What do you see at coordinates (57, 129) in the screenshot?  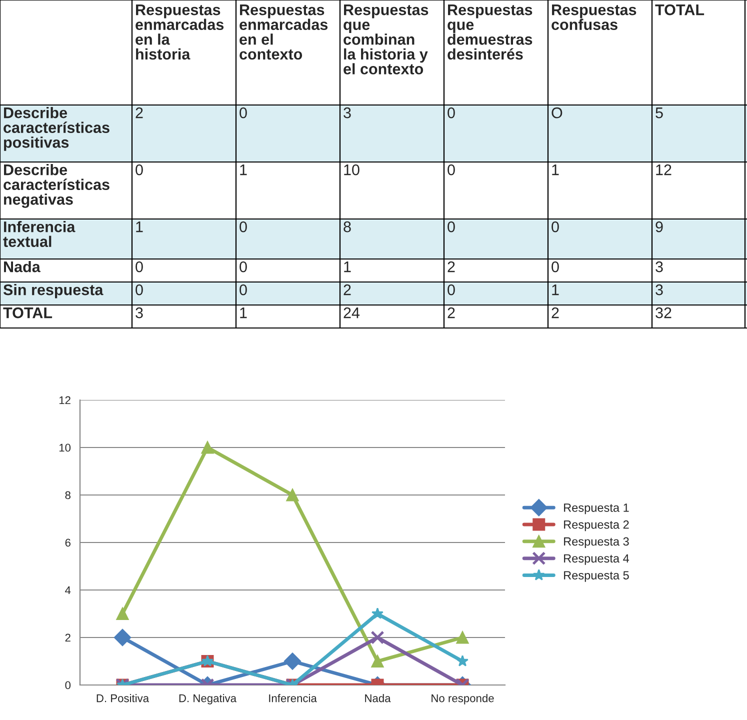 I see `category-label: Describe características positivas` at bounding box center [57, 129].